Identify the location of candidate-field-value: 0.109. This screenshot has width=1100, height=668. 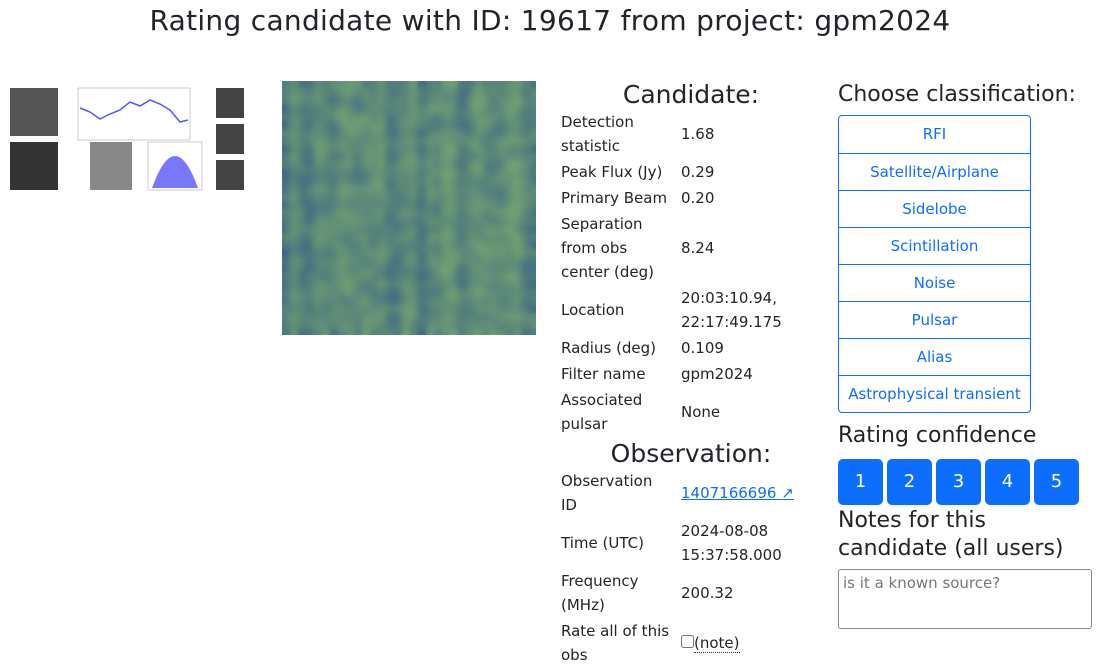
(702, 348).